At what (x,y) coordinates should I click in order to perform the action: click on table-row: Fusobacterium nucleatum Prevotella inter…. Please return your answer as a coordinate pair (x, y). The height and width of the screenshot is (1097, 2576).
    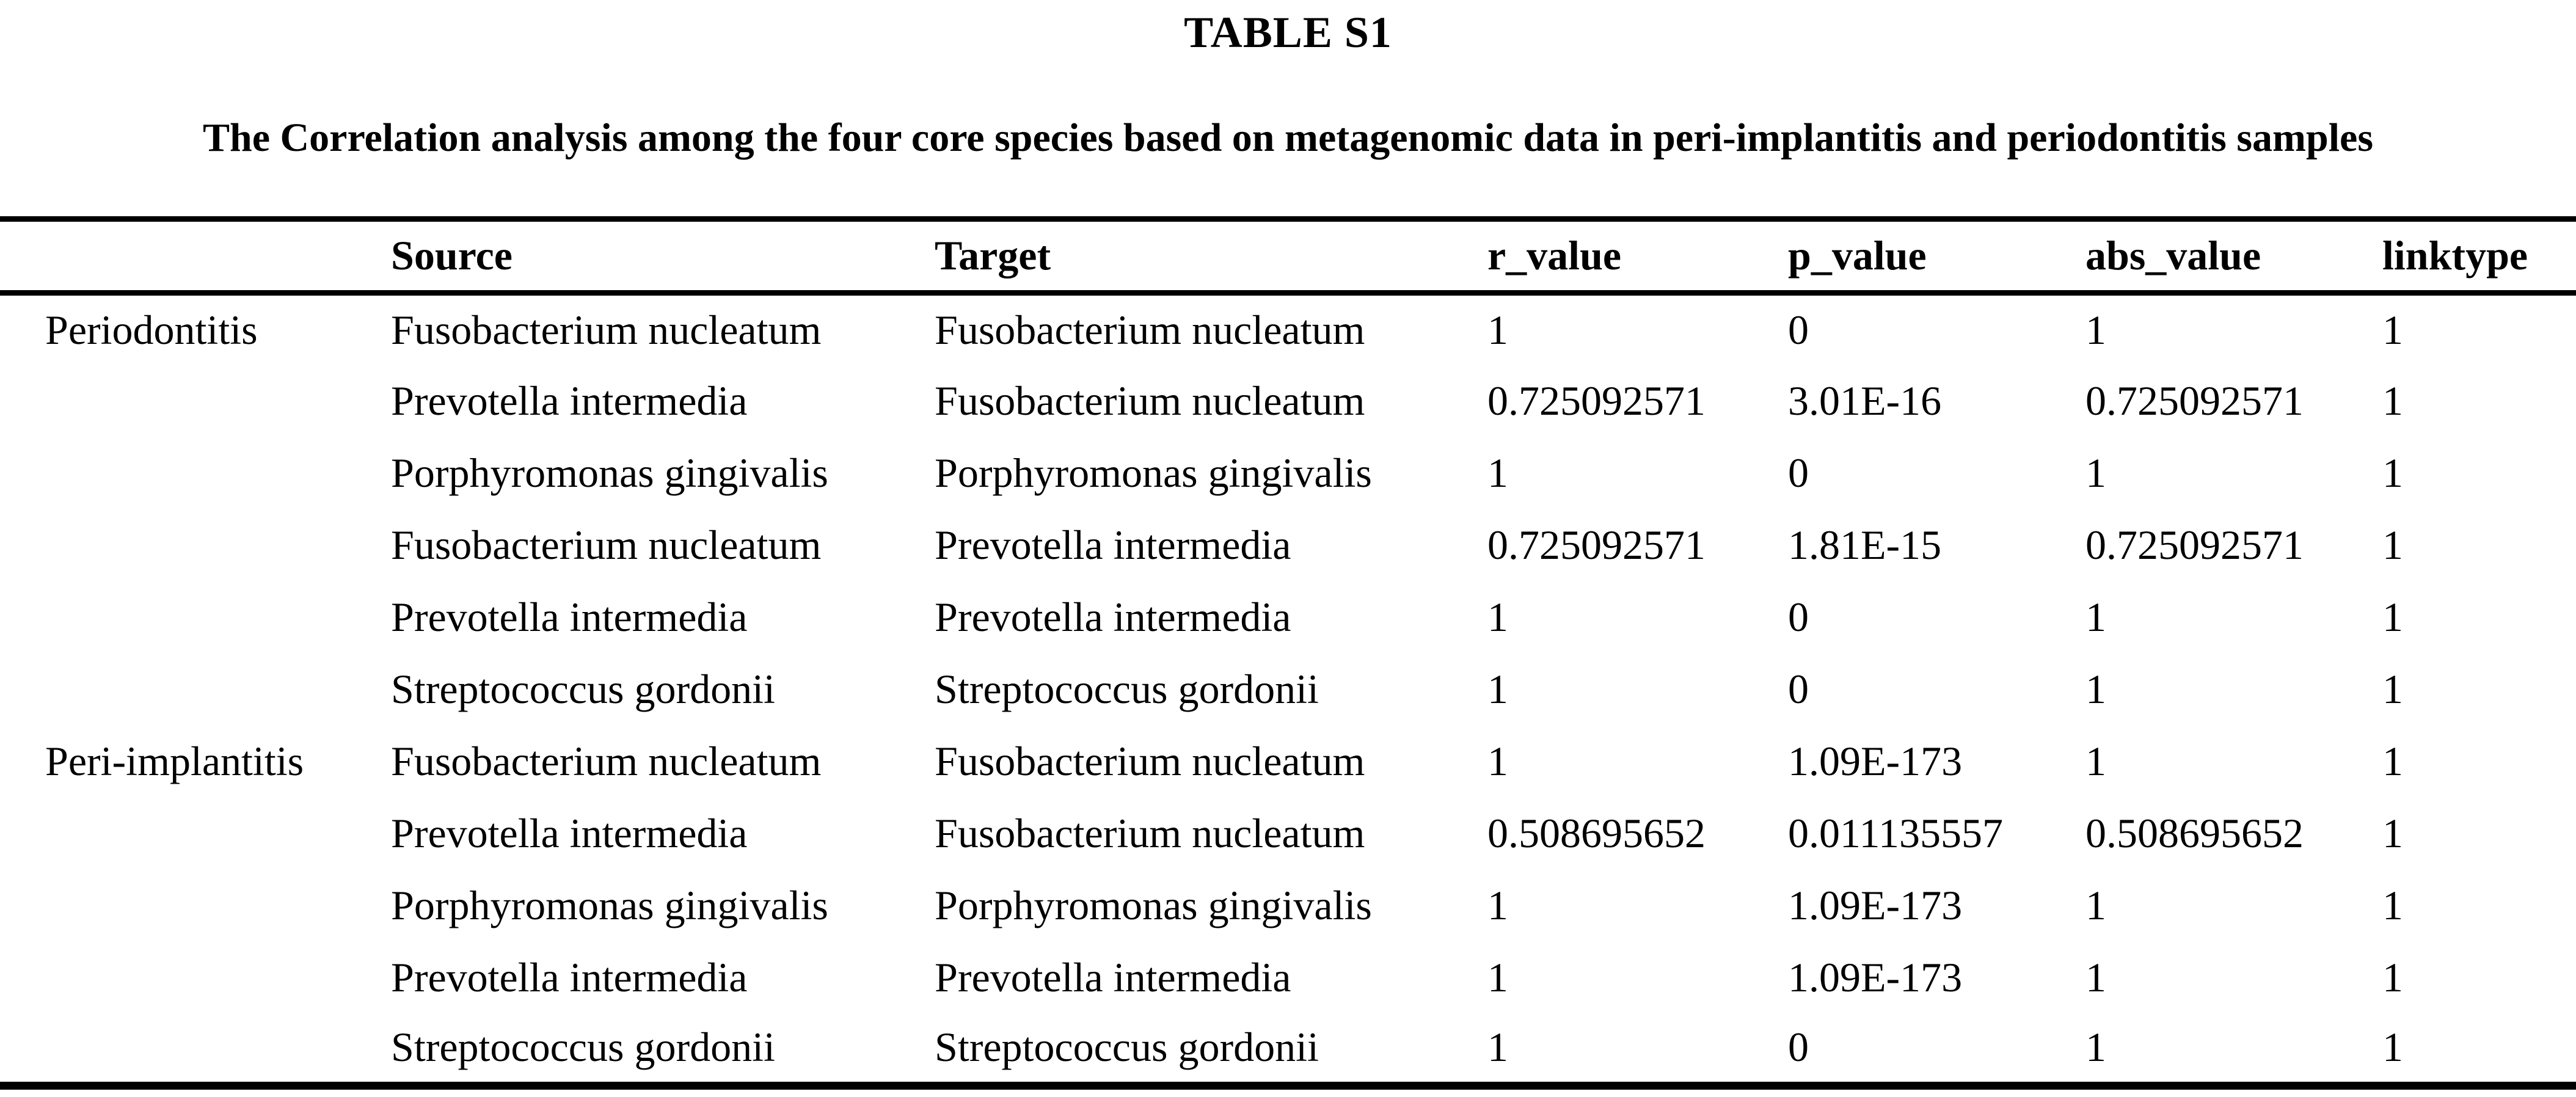
    Looking at the image, I should click on (1288, 545).